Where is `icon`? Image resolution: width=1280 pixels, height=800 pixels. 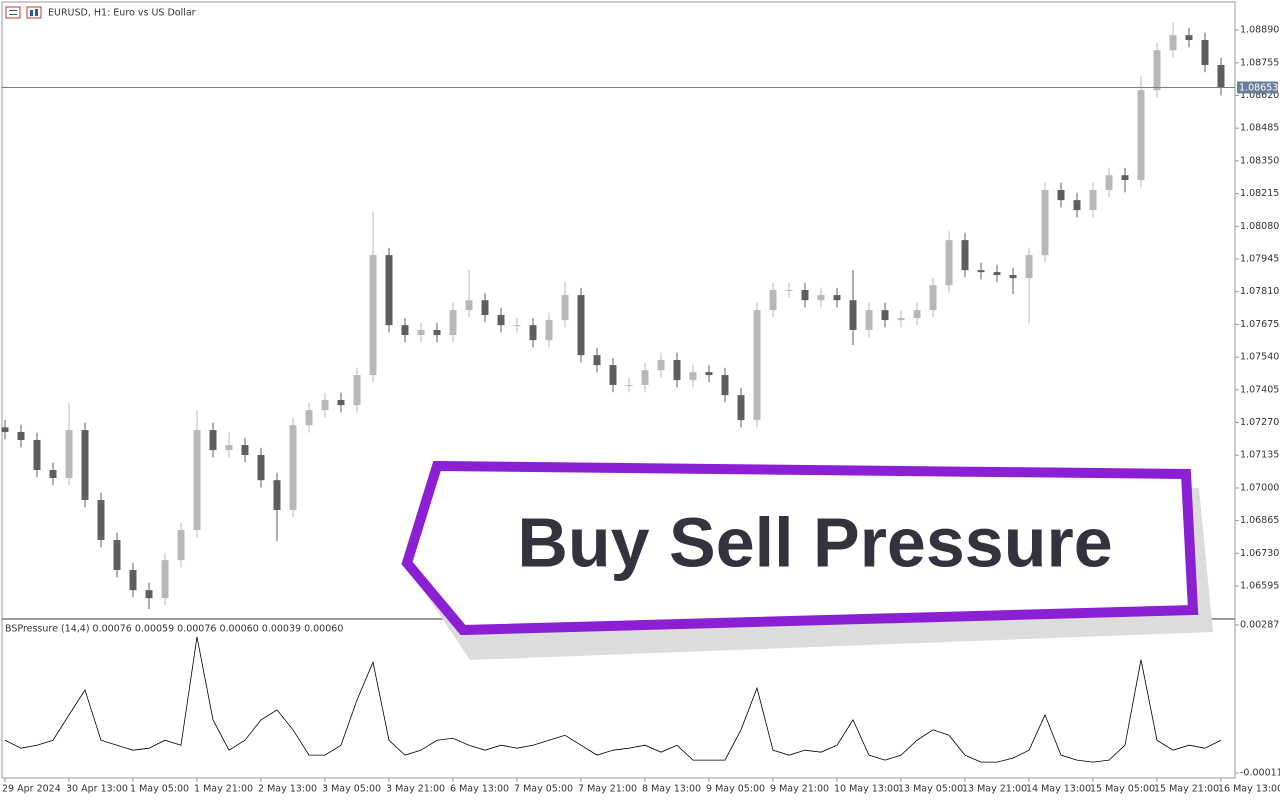
icon is located at coordinates (34, 12).